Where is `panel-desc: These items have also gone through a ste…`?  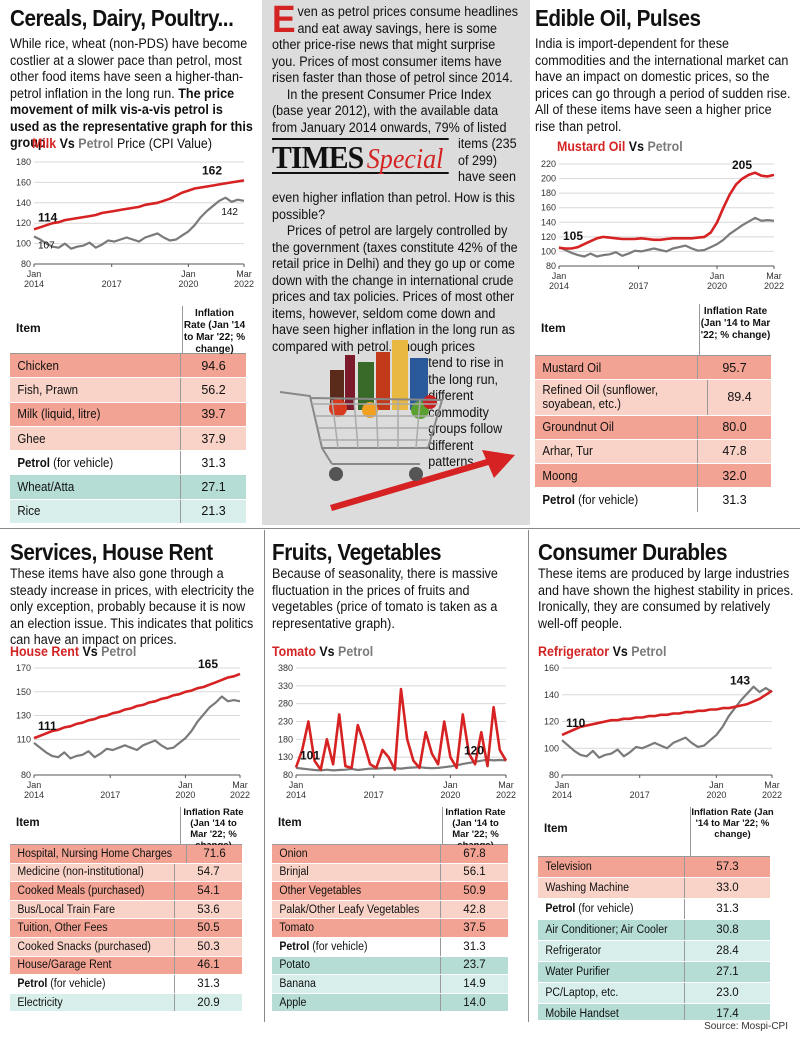 panel-desc: These items have also gone through a ste… is located at coordinates (132, 606).